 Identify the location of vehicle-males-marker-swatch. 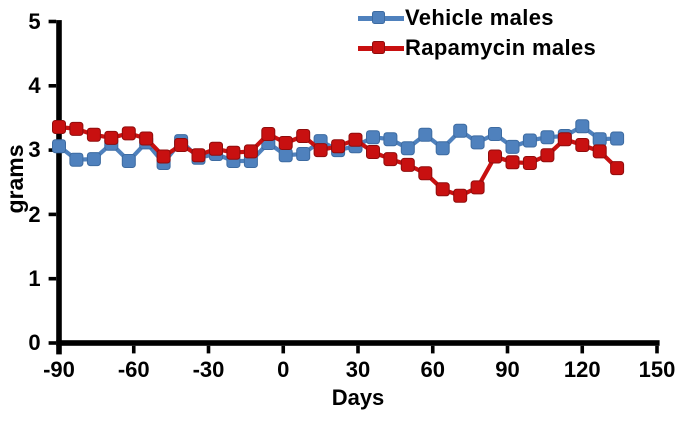
(378, 17).